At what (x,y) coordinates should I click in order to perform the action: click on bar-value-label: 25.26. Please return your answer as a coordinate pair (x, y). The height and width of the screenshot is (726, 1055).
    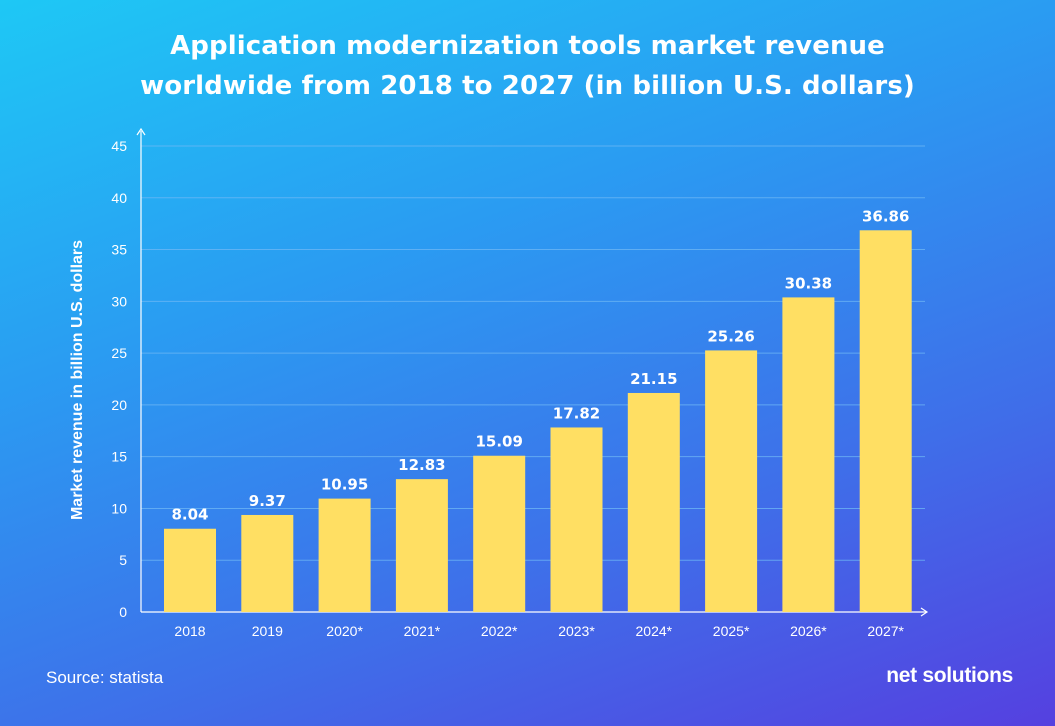
    Looking at the image, I should click on (730, 336).